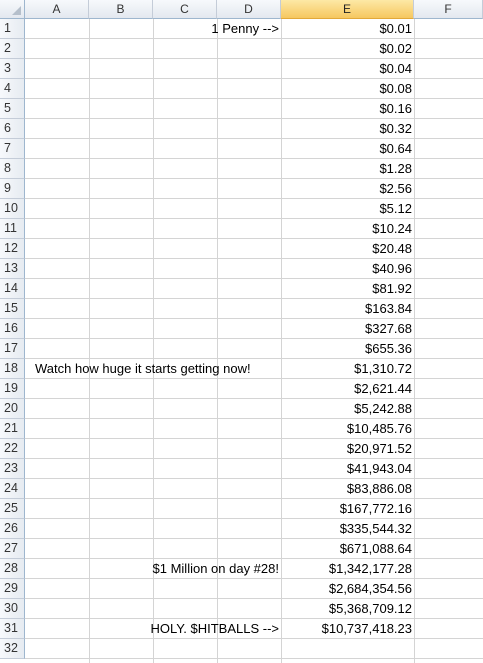 The image size is (483, 663). I want to click on row-header: 27, so click(12, 549).